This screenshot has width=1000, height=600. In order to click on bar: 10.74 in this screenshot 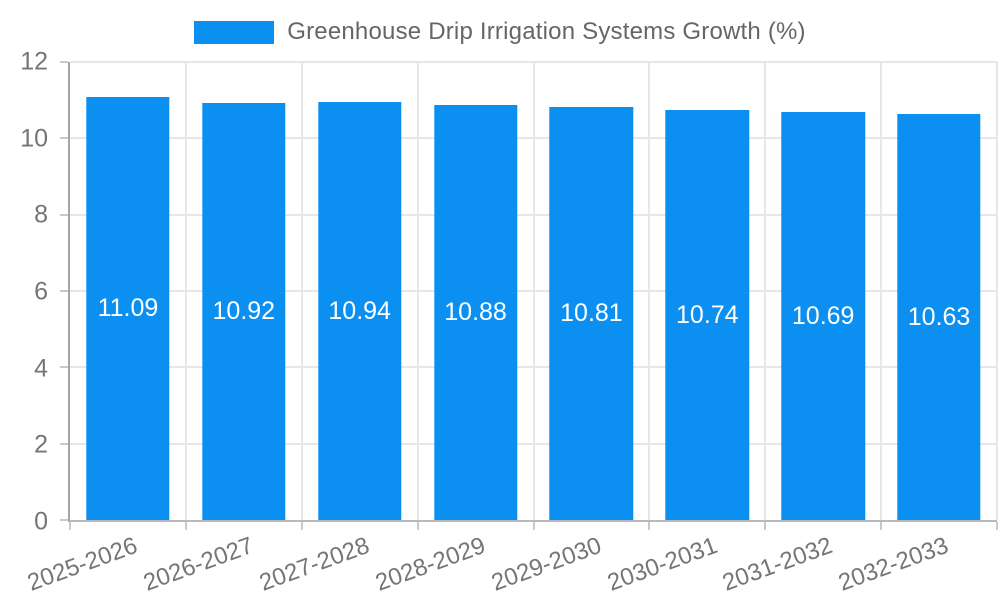, I will do `click(707, 315)`.